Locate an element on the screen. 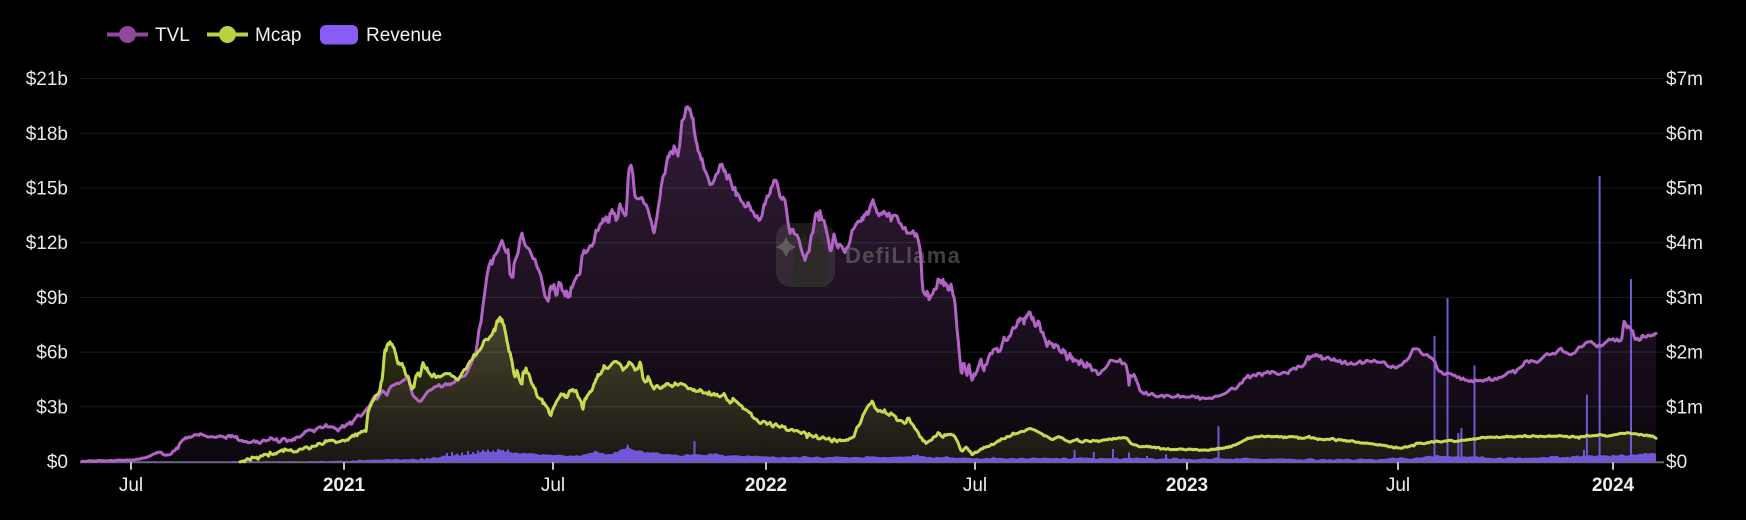 This screenshot has width=1746, height=520. svg-text: $15b is located at coordinates (47, 189).